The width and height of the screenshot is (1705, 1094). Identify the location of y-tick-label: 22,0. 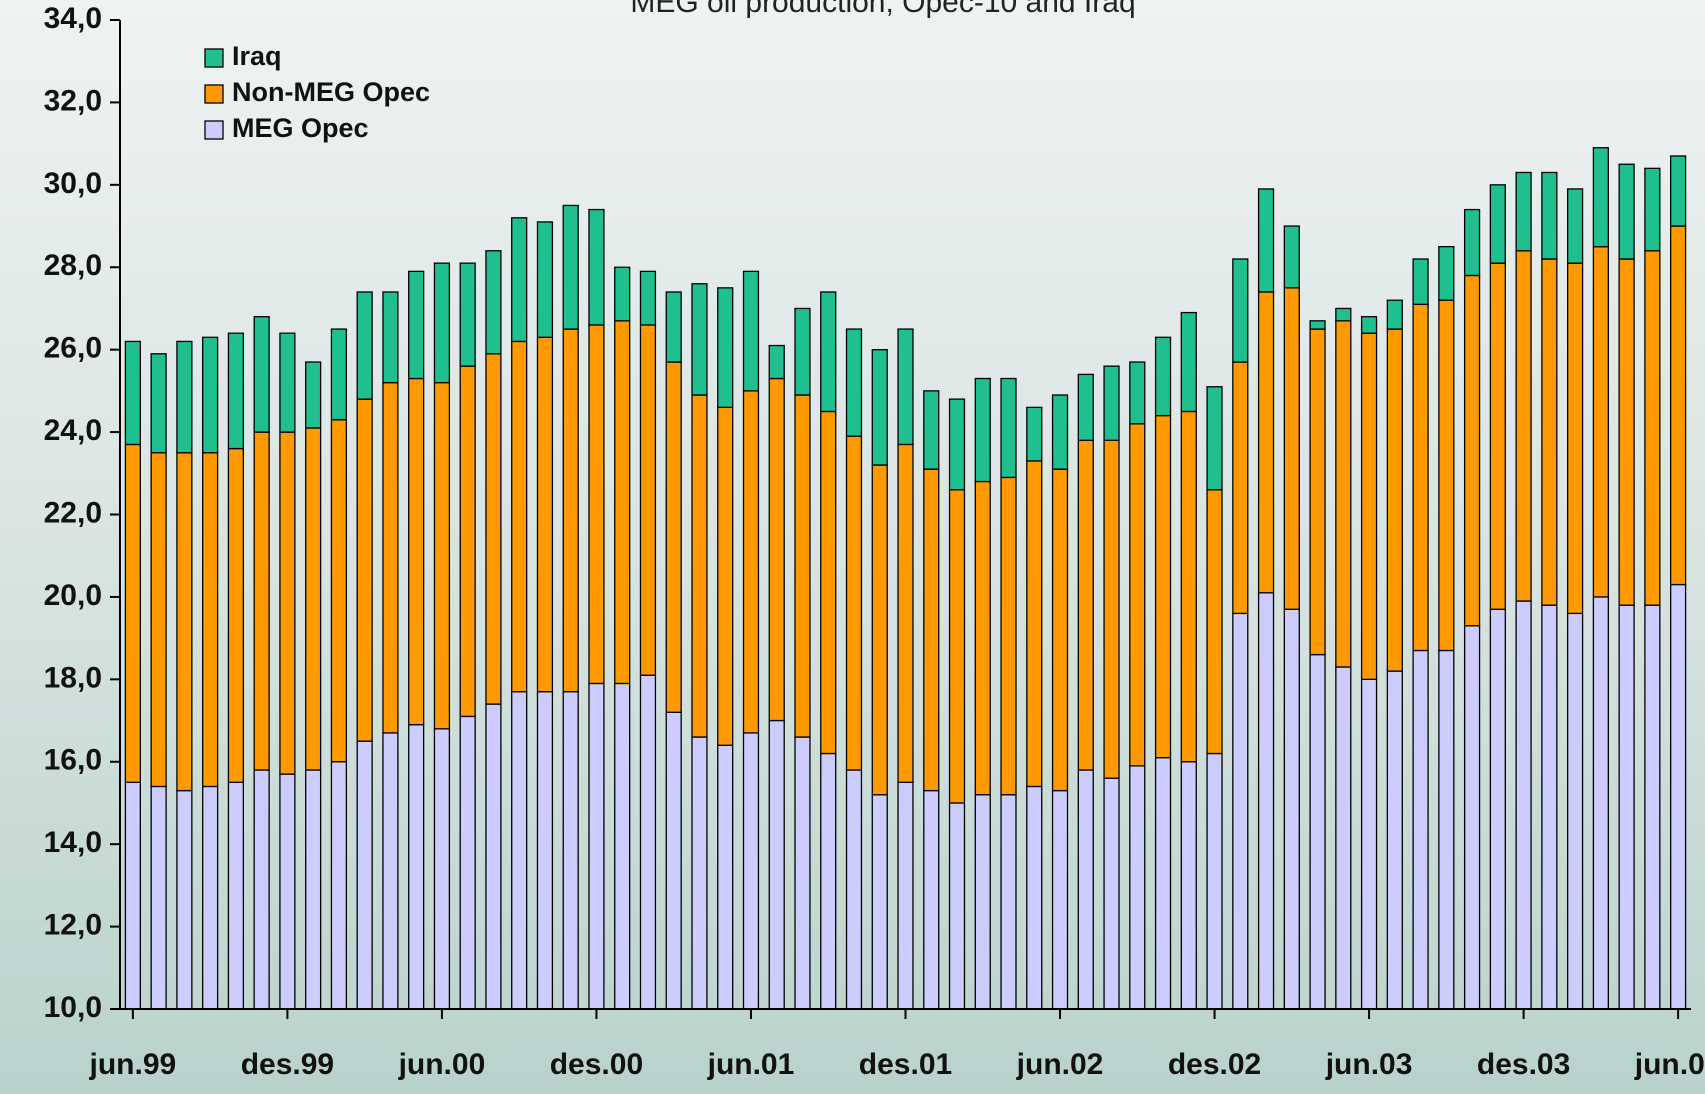
(73, 512).